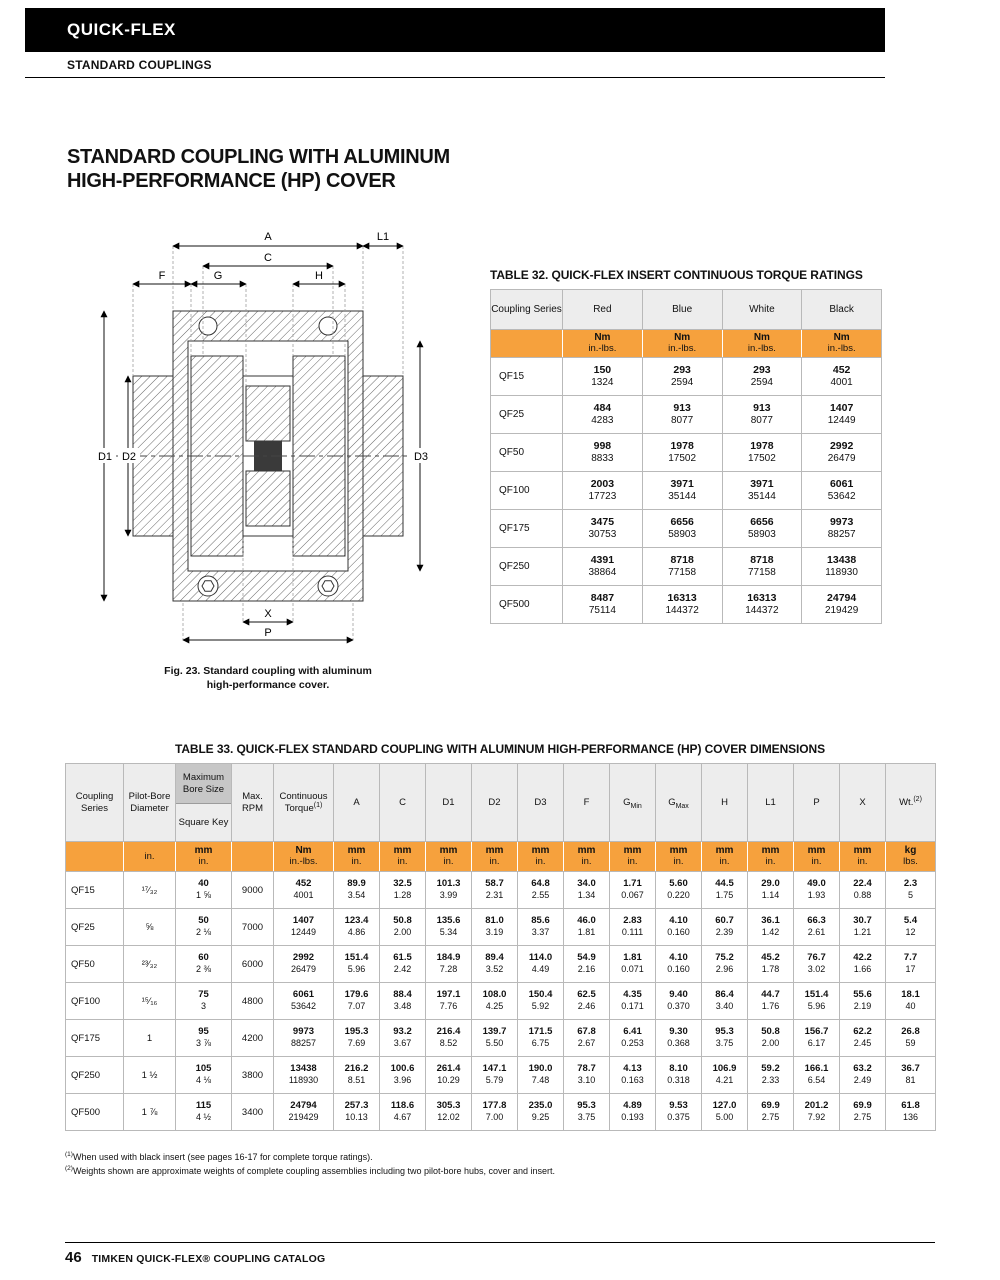 The image size is (1000, 1280). I want to click on torque-value-cell: 8718 77158, so click(682, 566).